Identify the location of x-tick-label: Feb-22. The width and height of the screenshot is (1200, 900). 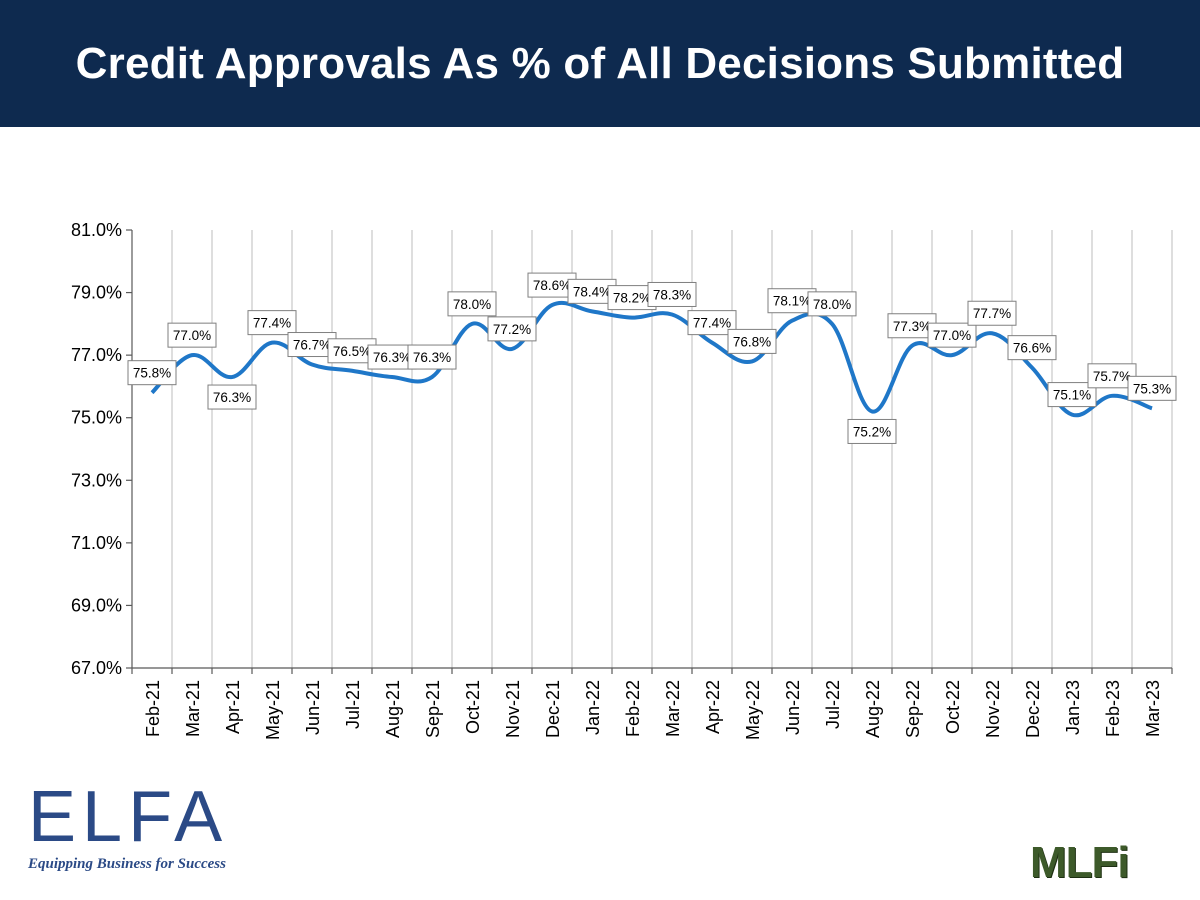
(633, 708).